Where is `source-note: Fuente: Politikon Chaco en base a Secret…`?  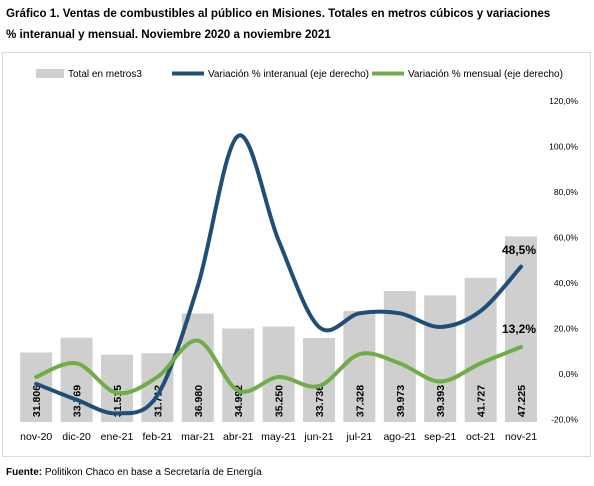 source-note: Fuente: Politikon Chaco en base a Secret… is located at coordinates (134, 472).